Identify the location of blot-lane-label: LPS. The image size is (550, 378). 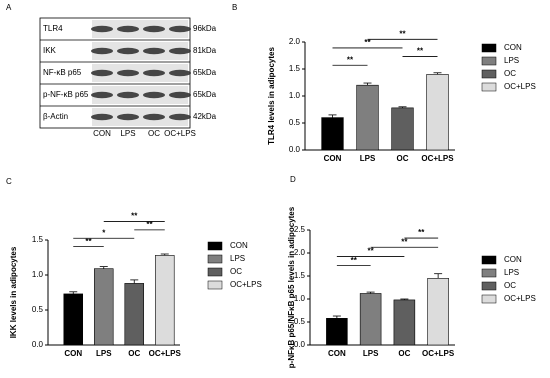
(127, 133).